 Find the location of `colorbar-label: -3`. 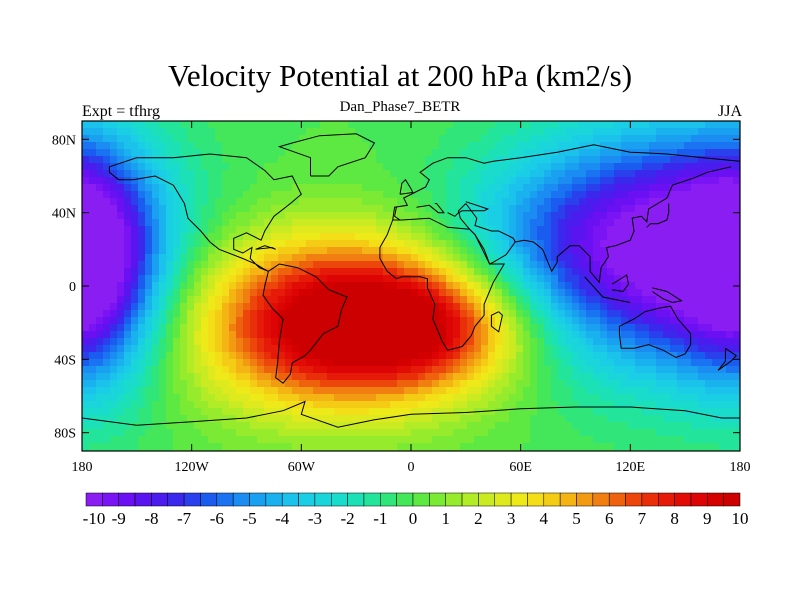

colorbar-label: -3 is located at coordinates (315, 518).